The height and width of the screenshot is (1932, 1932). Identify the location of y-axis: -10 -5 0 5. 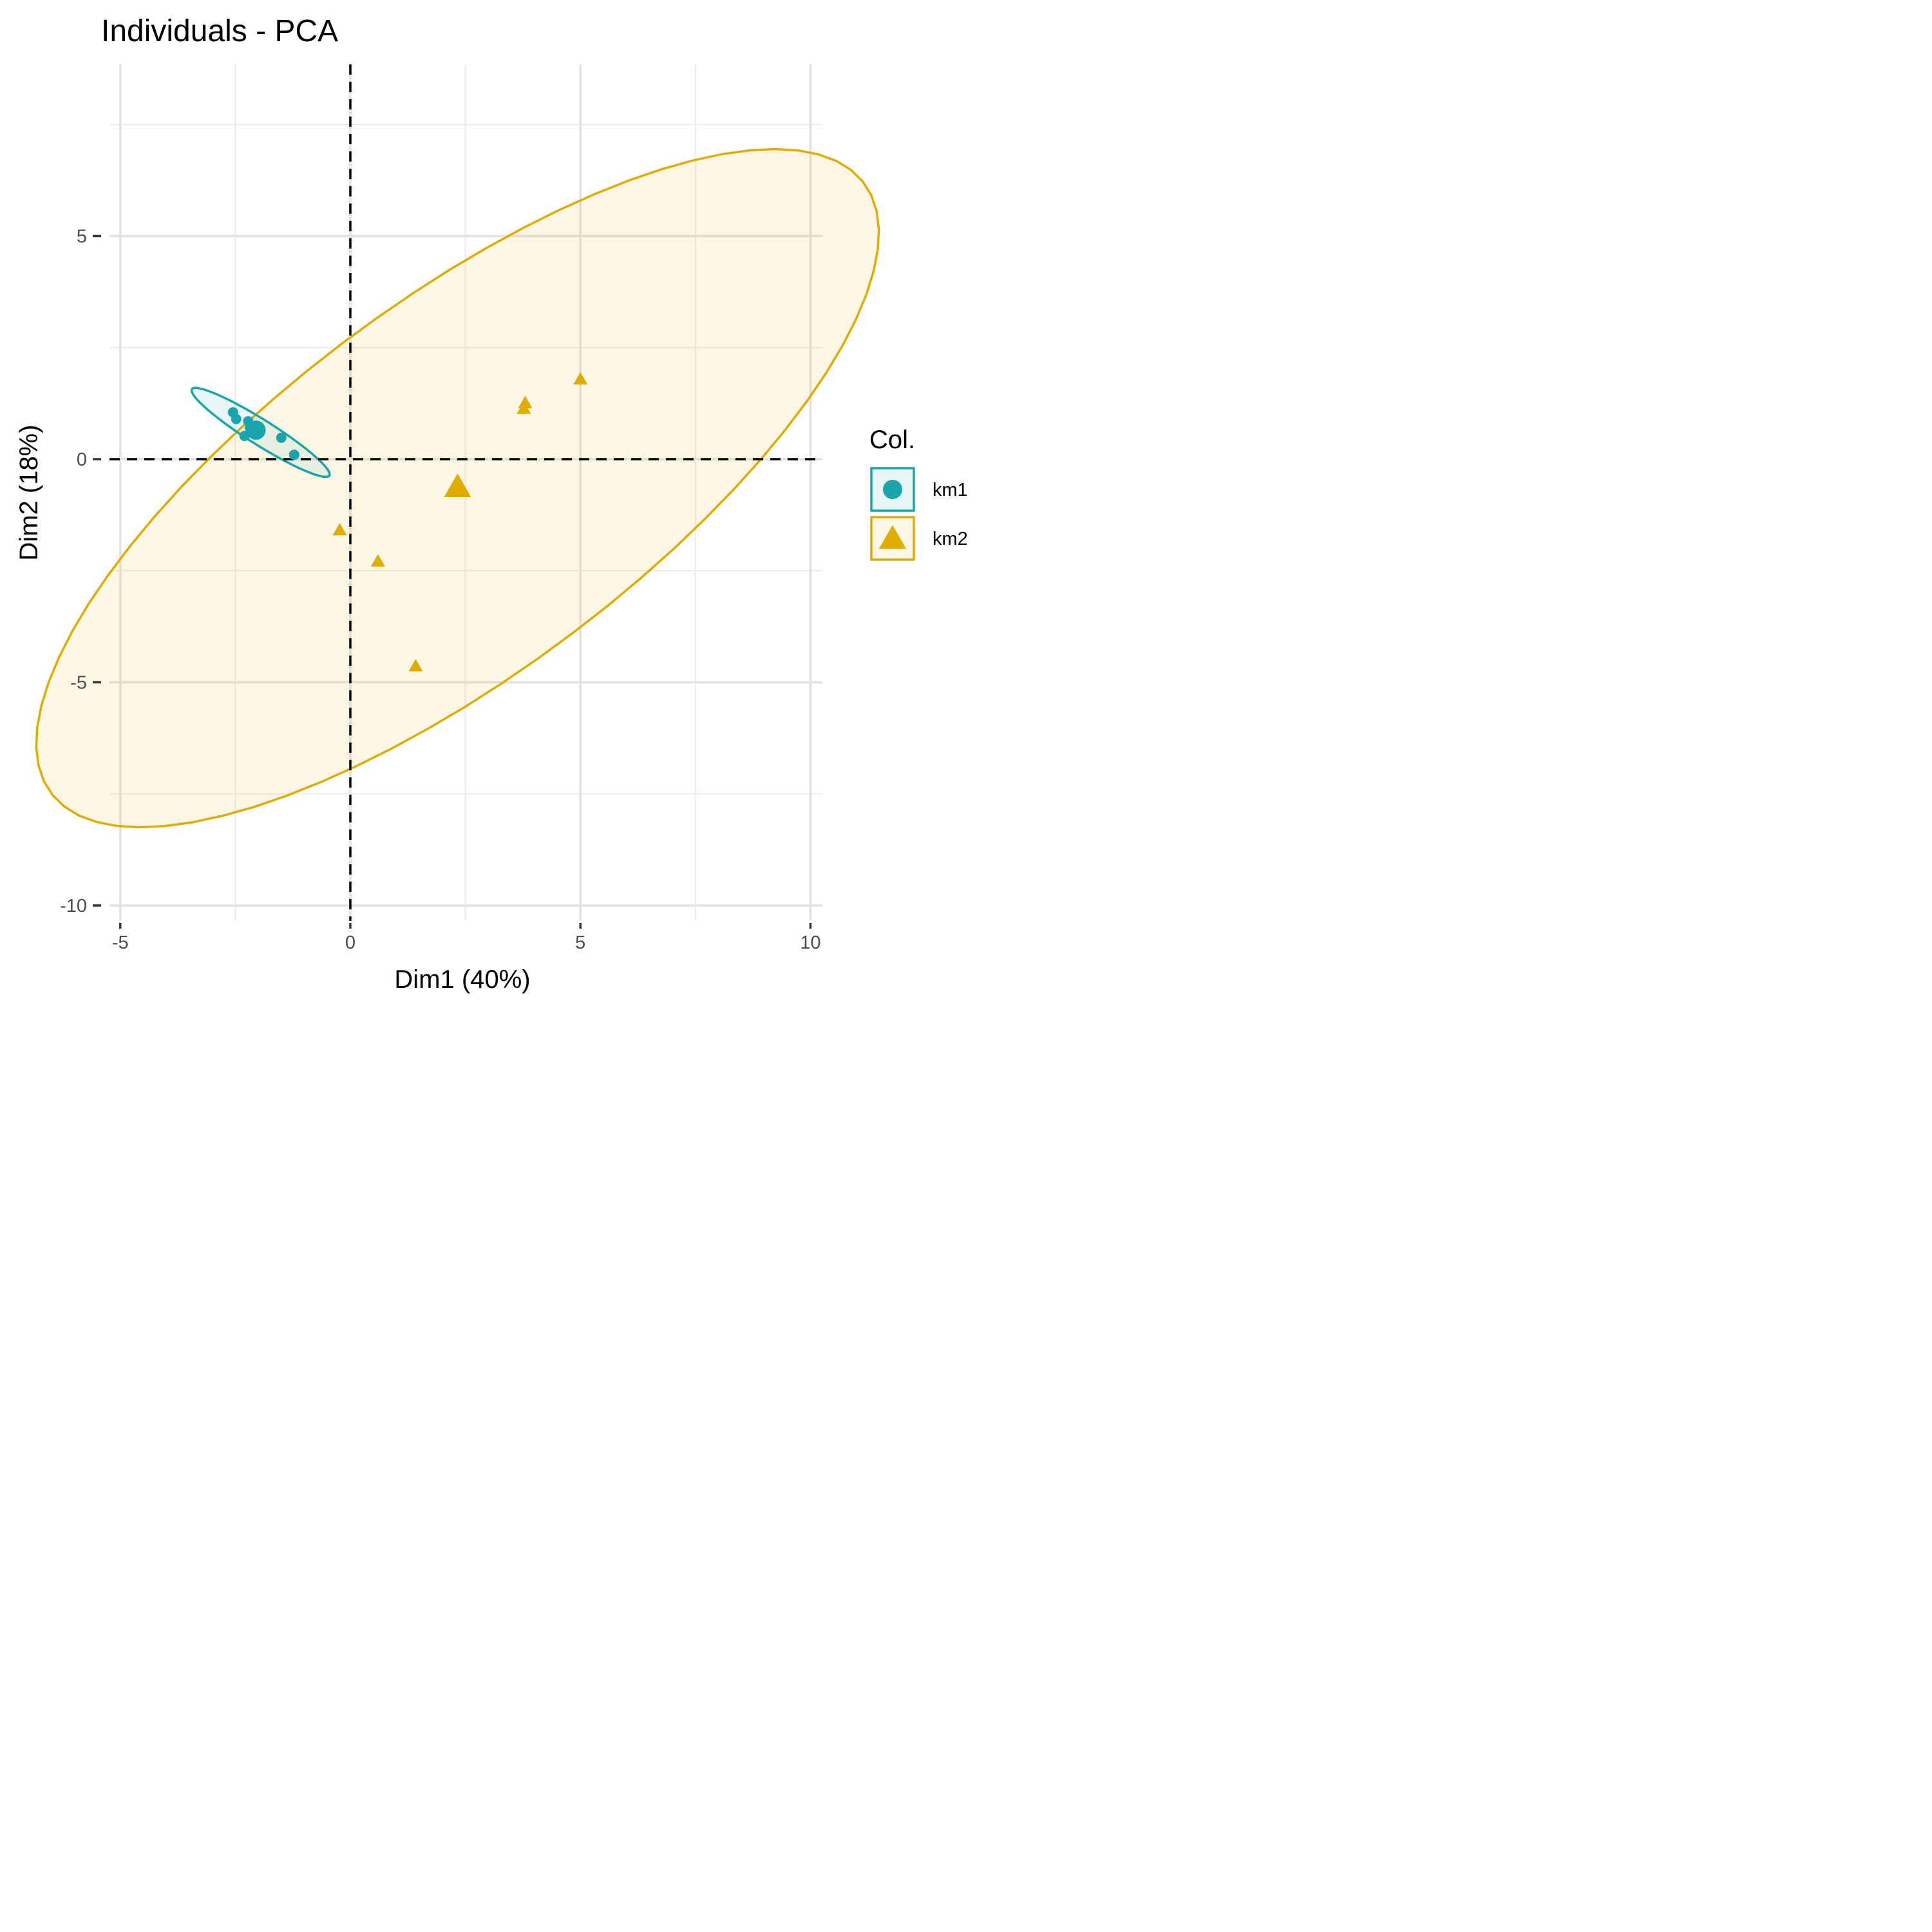
(80, 571).